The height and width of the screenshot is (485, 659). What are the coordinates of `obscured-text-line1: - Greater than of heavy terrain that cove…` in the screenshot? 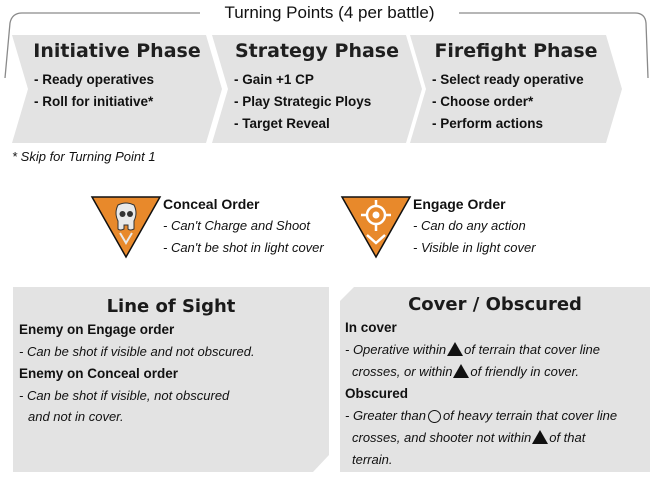 It's located at (481, 415).